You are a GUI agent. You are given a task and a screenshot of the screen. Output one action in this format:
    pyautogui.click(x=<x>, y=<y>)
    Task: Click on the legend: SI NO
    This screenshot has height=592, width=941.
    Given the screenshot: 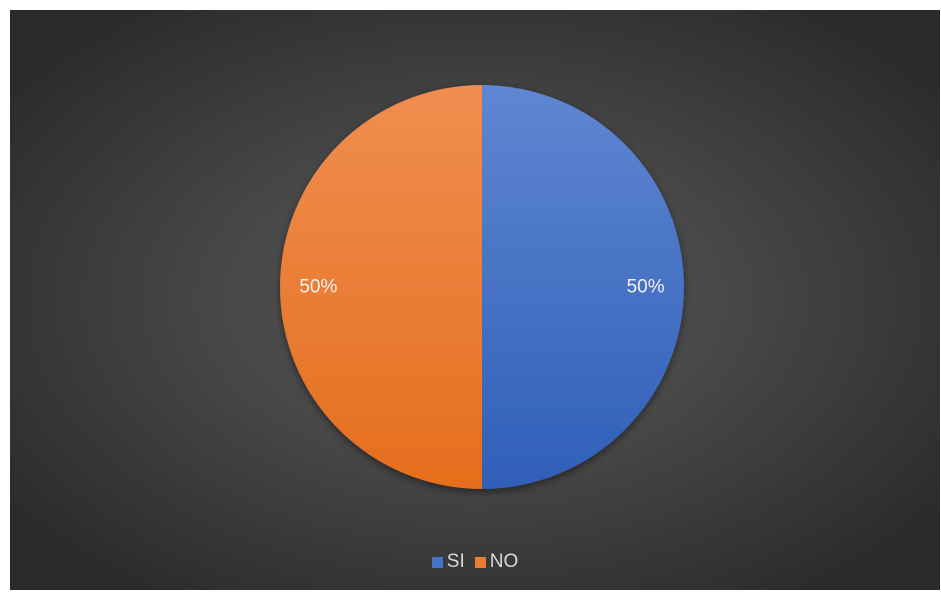 What is the action you would take?
    pyautogui.click(x=475, y=562)
    